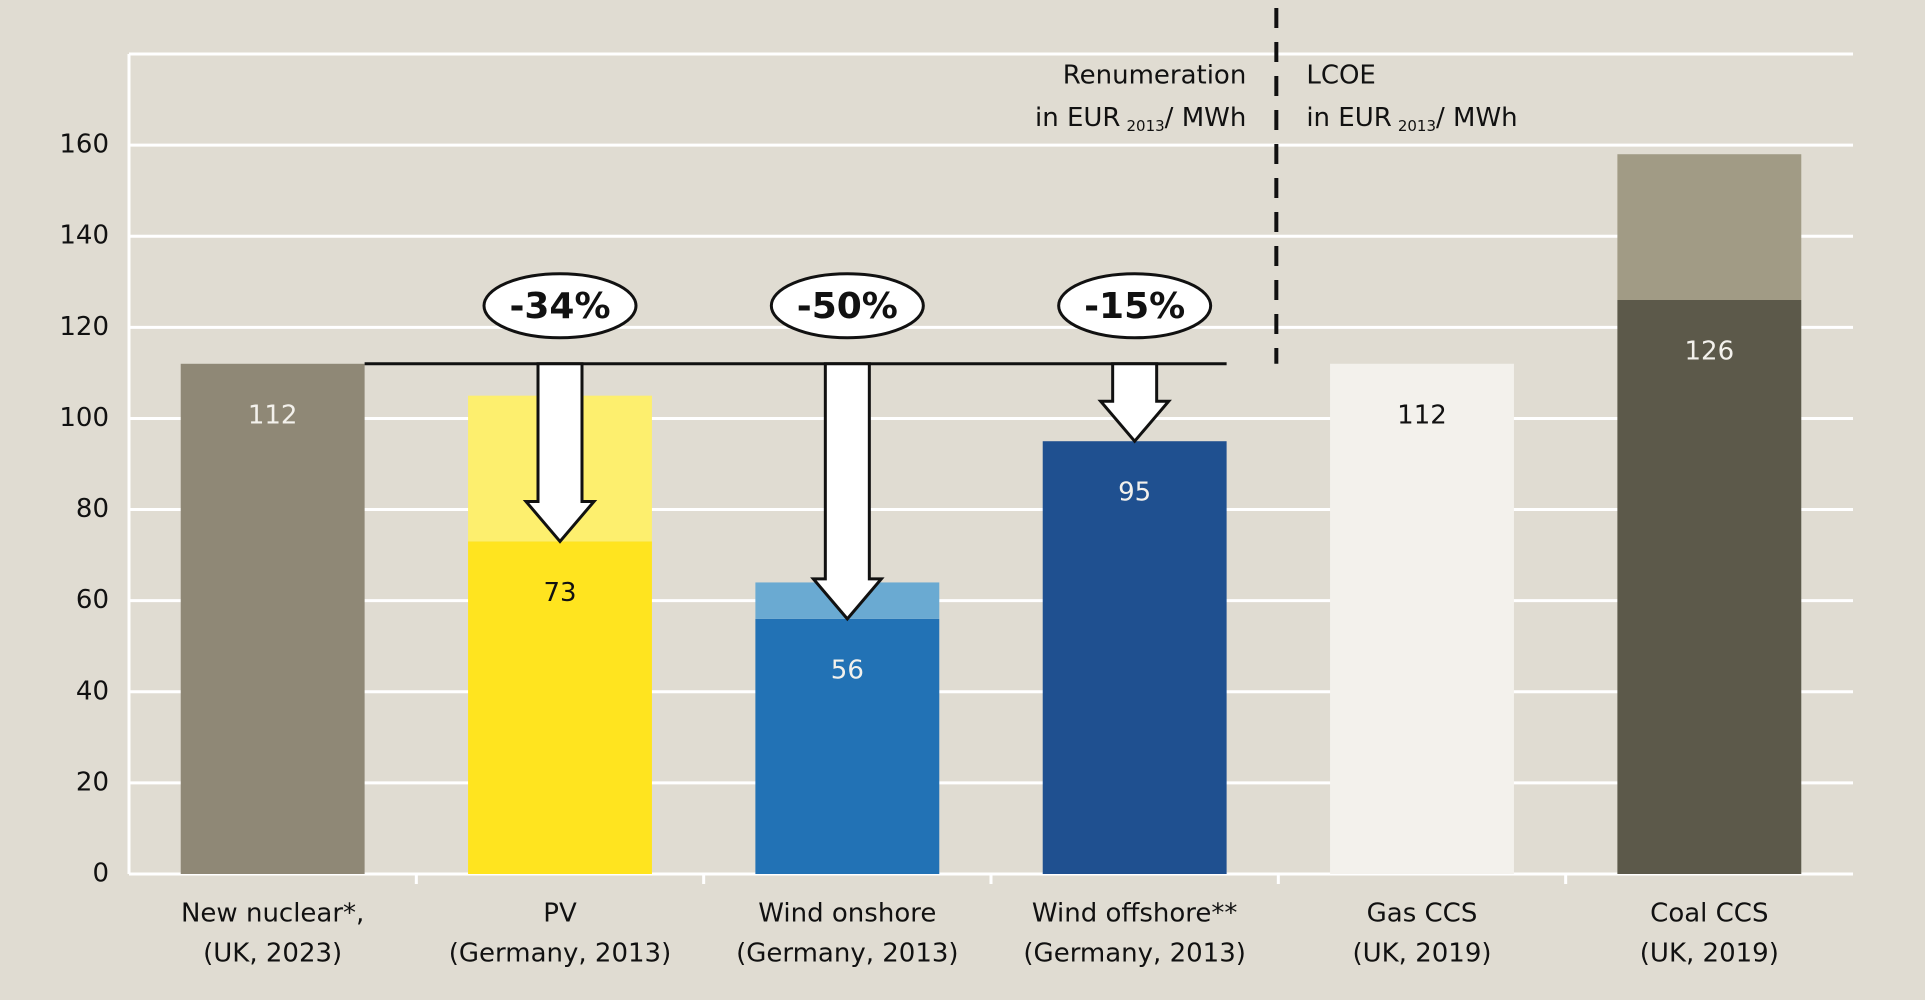 Image resolution: width=1925 pixels, height=1000 pixels. I want to click on value-label: 73, so click(559, 593).